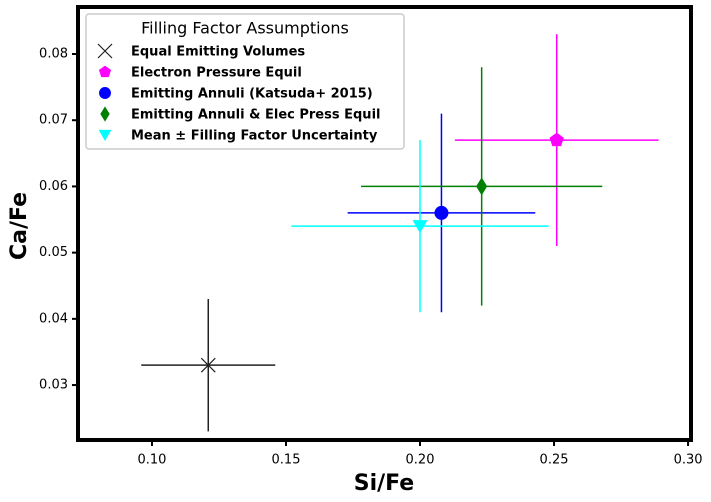  Describe the element at coordinates (420, 460) in the screenshot. I see `x-tick-label: 0.20` at that location.